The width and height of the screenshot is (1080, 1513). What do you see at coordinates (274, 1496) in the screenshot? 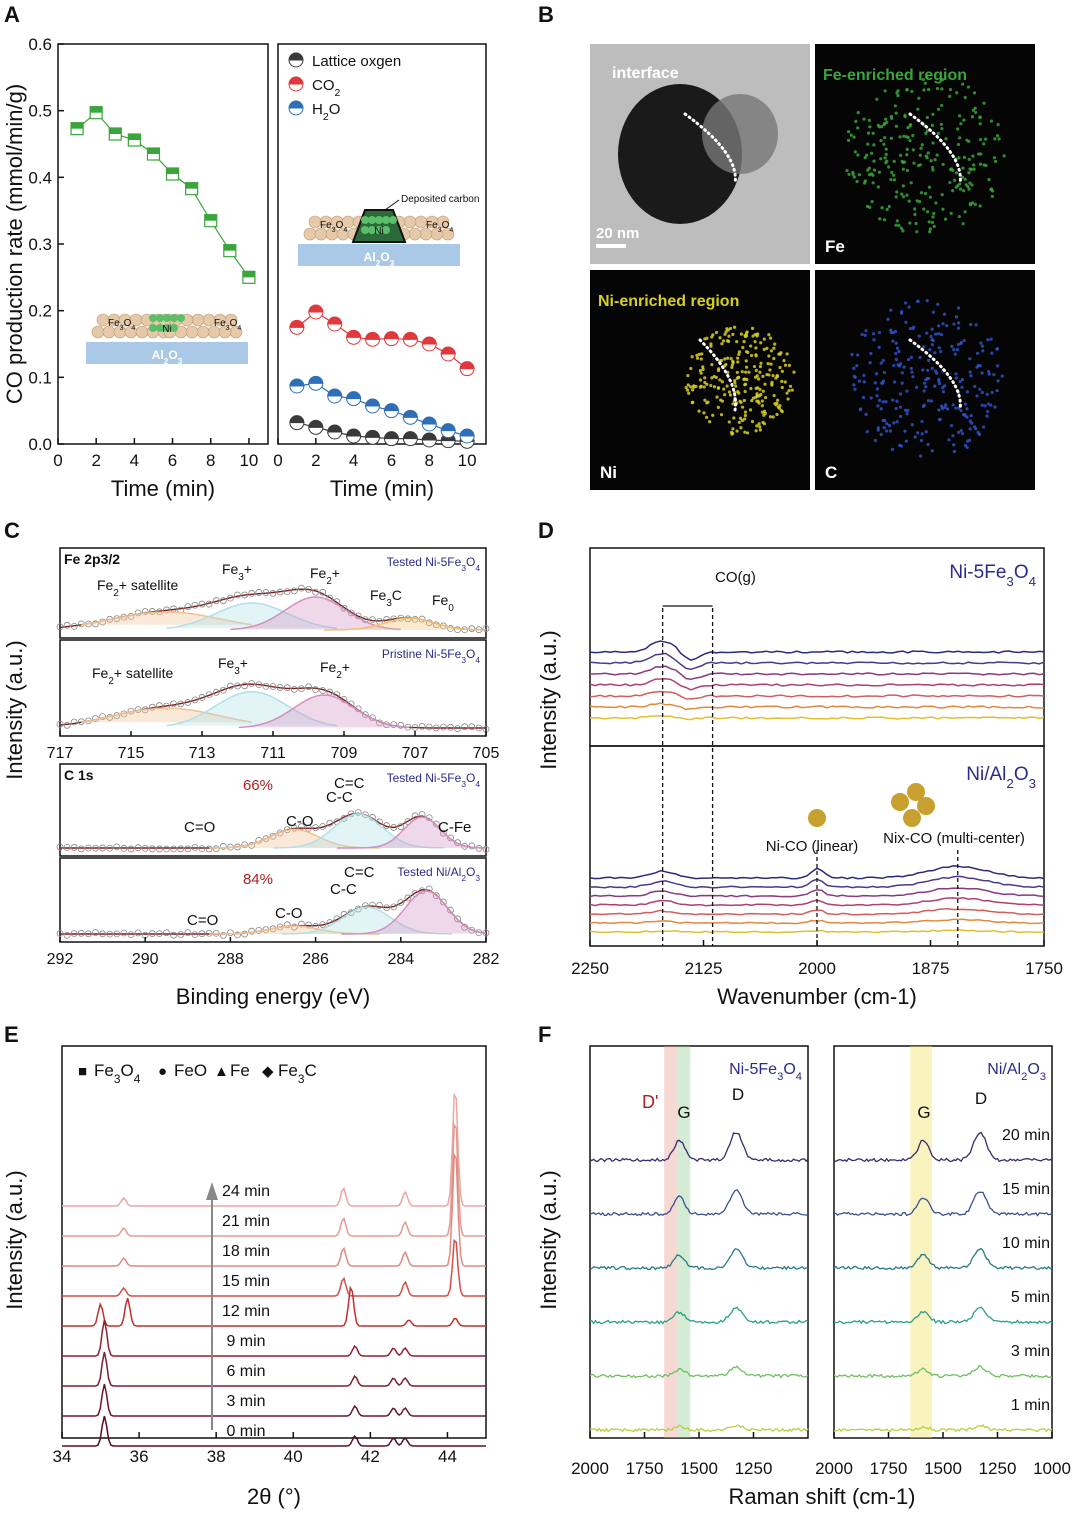
I see `x-axis-title: 2θ (°)` at bounding box center [274, 1496].